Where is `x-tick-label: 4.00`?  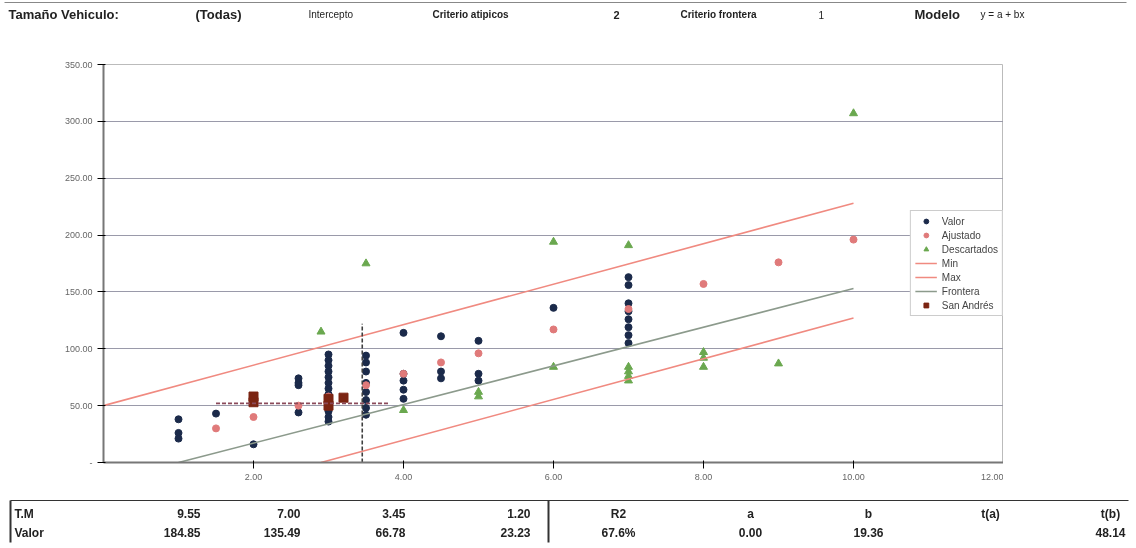 x-tick-label: 4.00 is located at coordinates (403, 476).